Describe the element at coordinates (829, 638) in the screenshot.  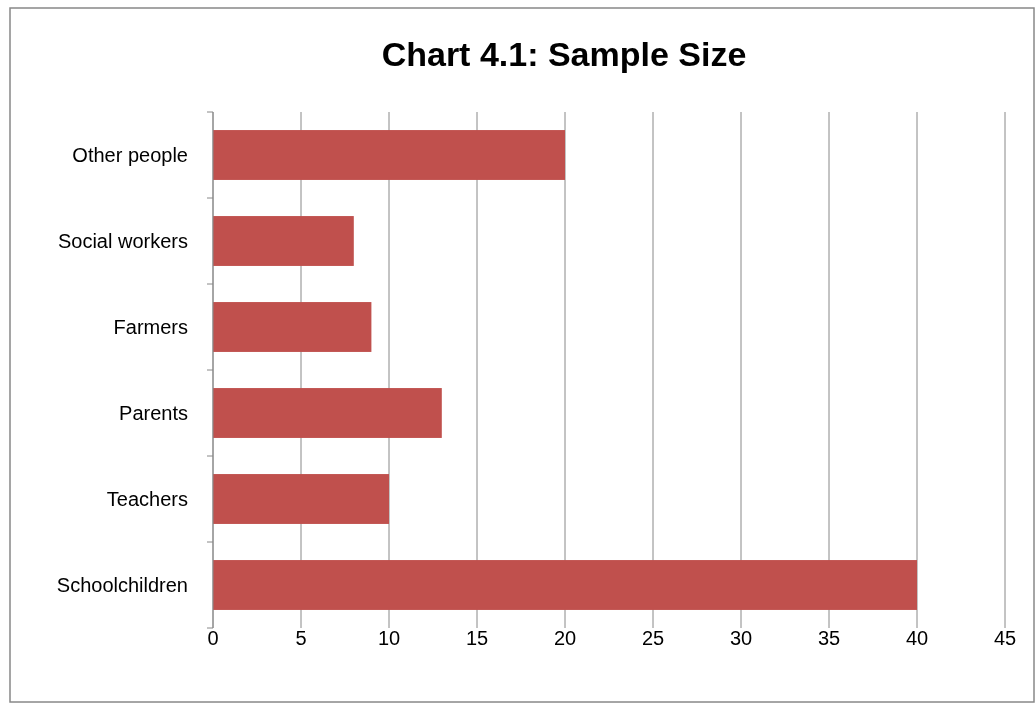
I see `x-tick-label: 35` at that location.